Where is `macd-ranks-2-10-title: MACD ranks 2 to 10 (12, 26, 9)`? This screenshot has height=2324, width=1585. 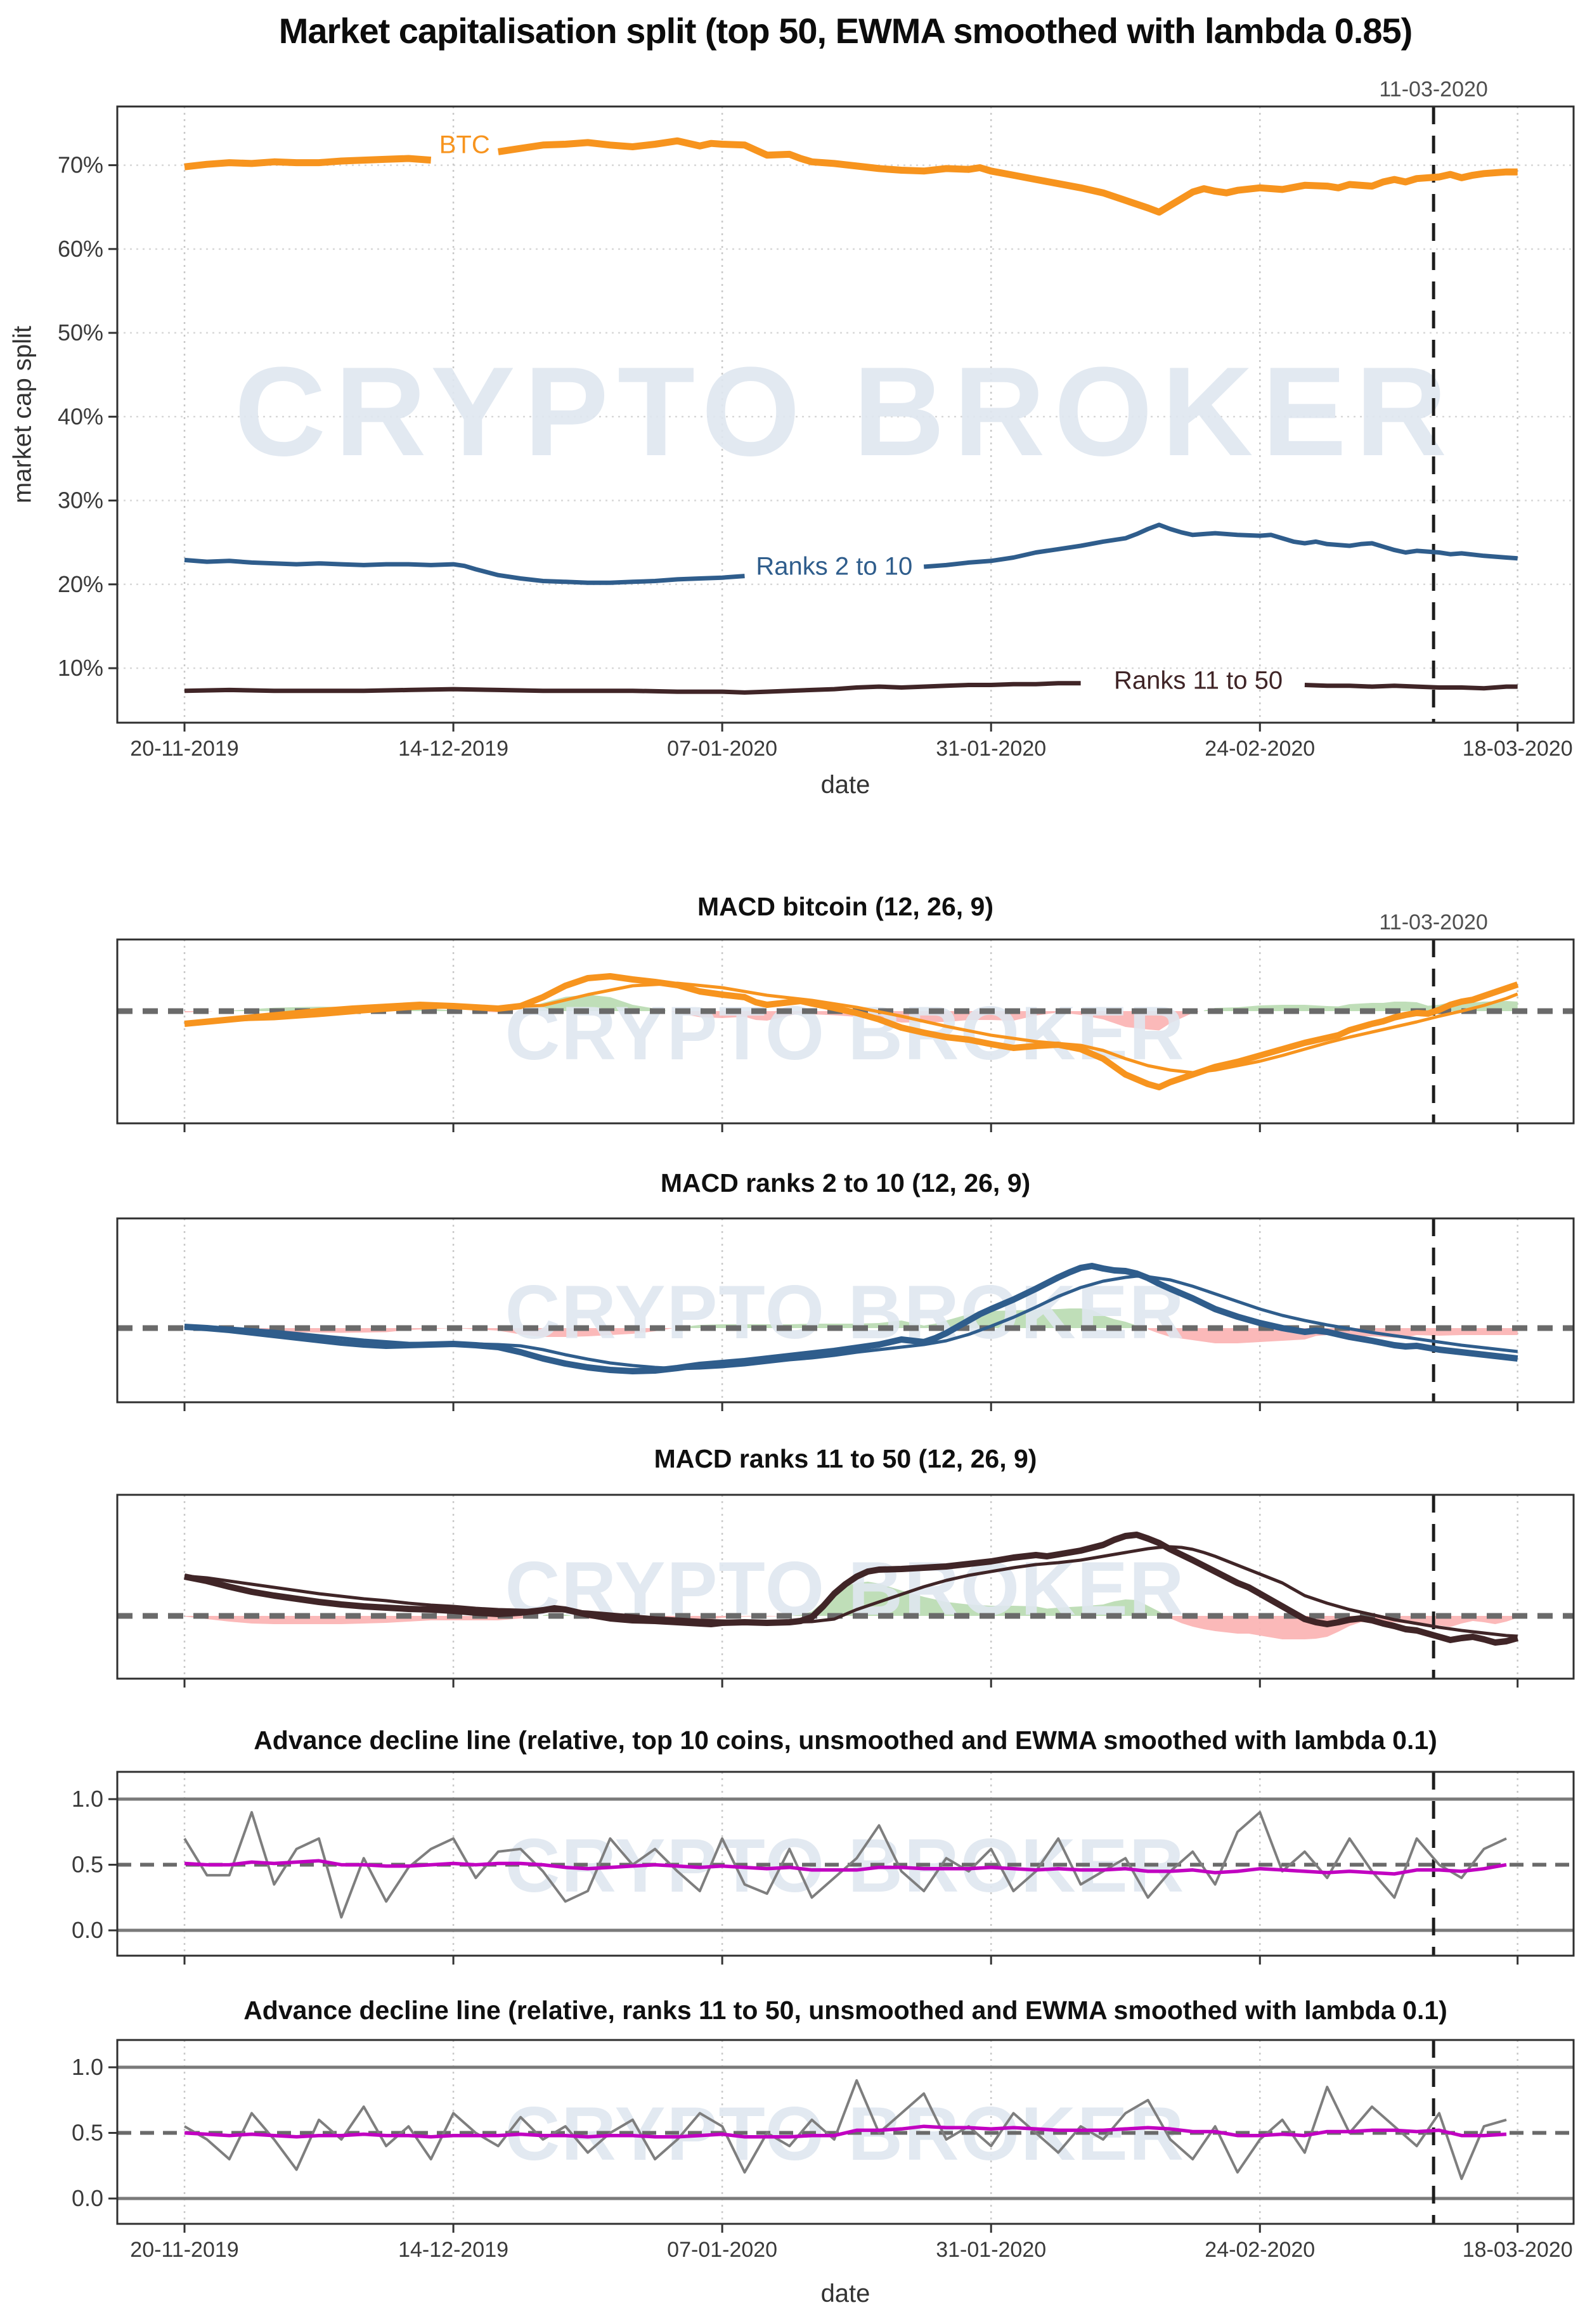
macd-ranks-2-10-title: MACD ranks 2 to 10 (12, 26, 9) is located at coordinates (845, 1183).